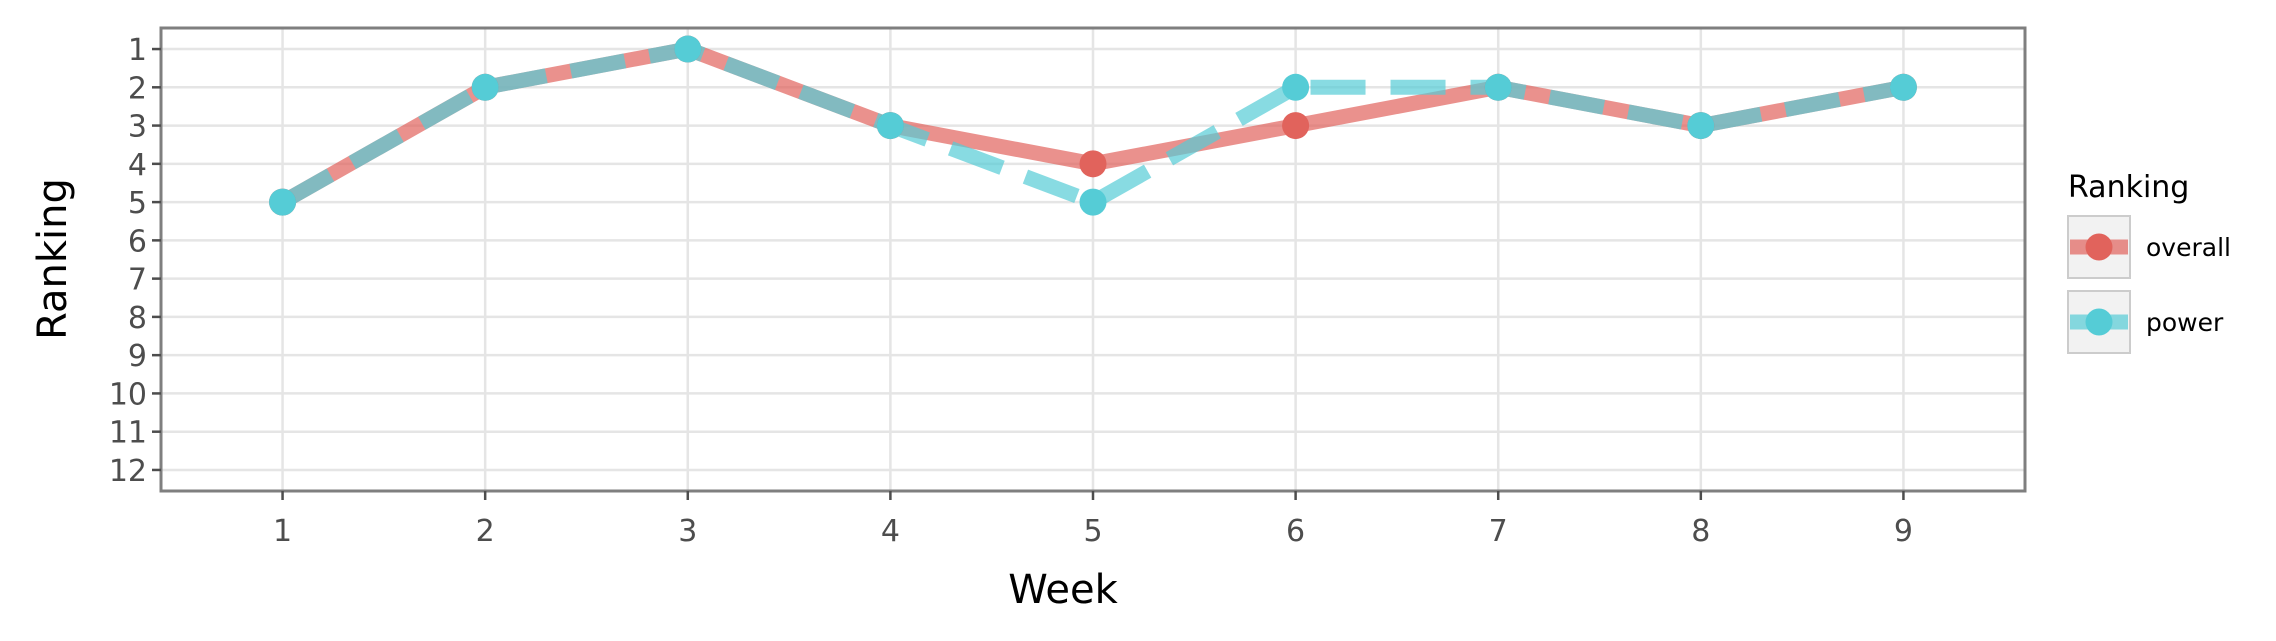 This screenshot has width=2276, height=641. I want to click on y-tick-label: 1, so click(137, 50).